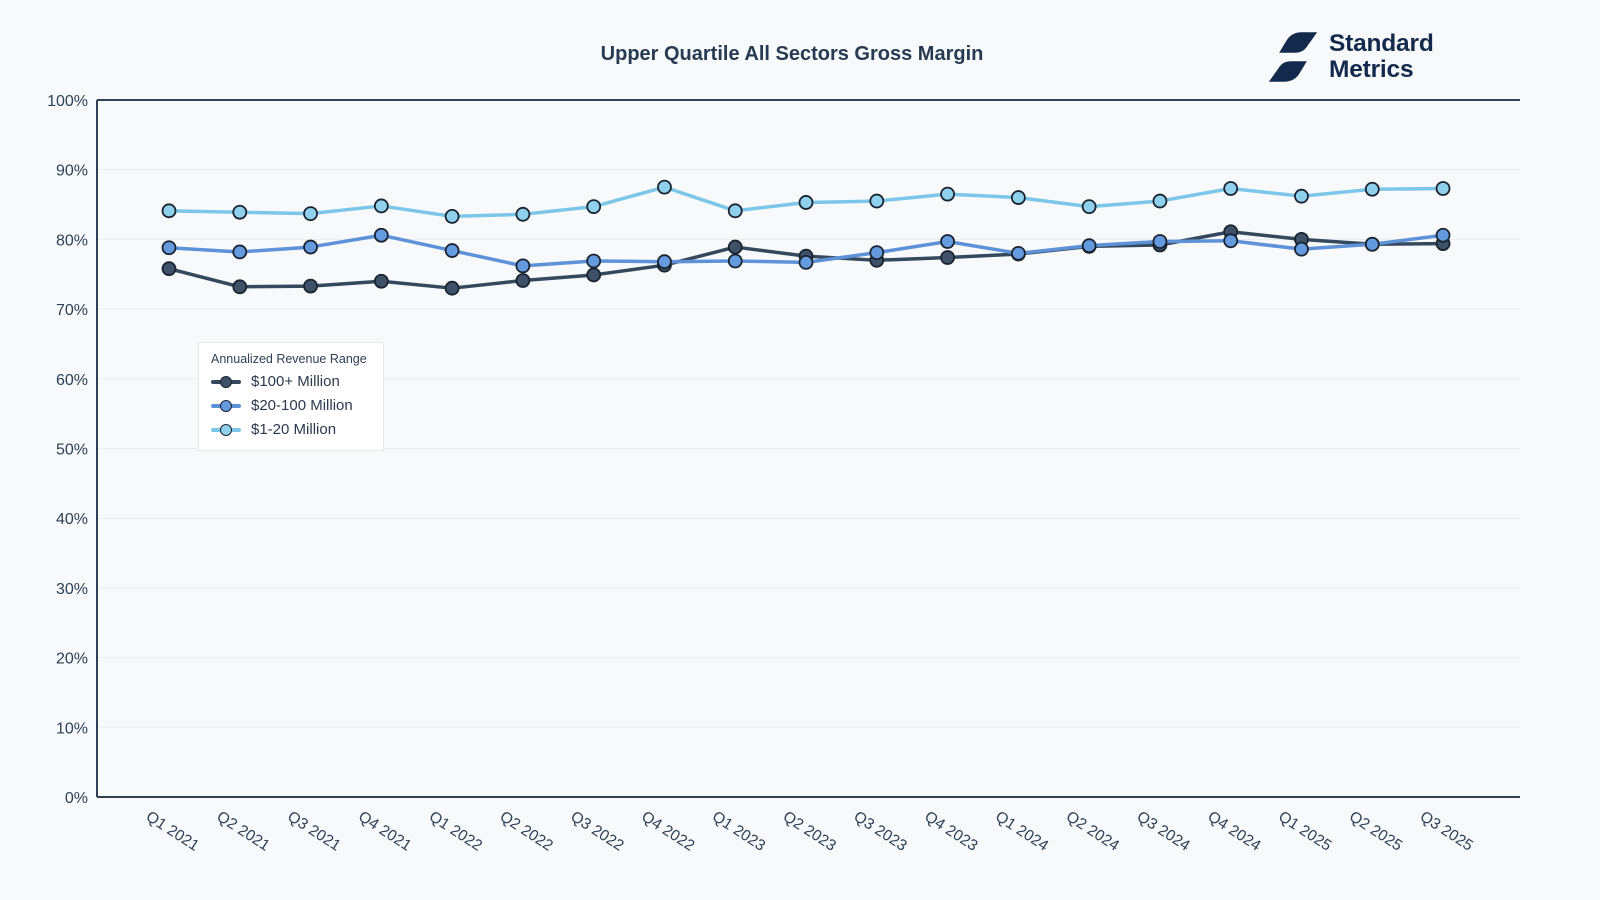 The image size is (1600, 900). What do you see at coordinates (72, 659) in the screenshot?
I see `y-tick-label: 20%` at bounding box center [72, 659].